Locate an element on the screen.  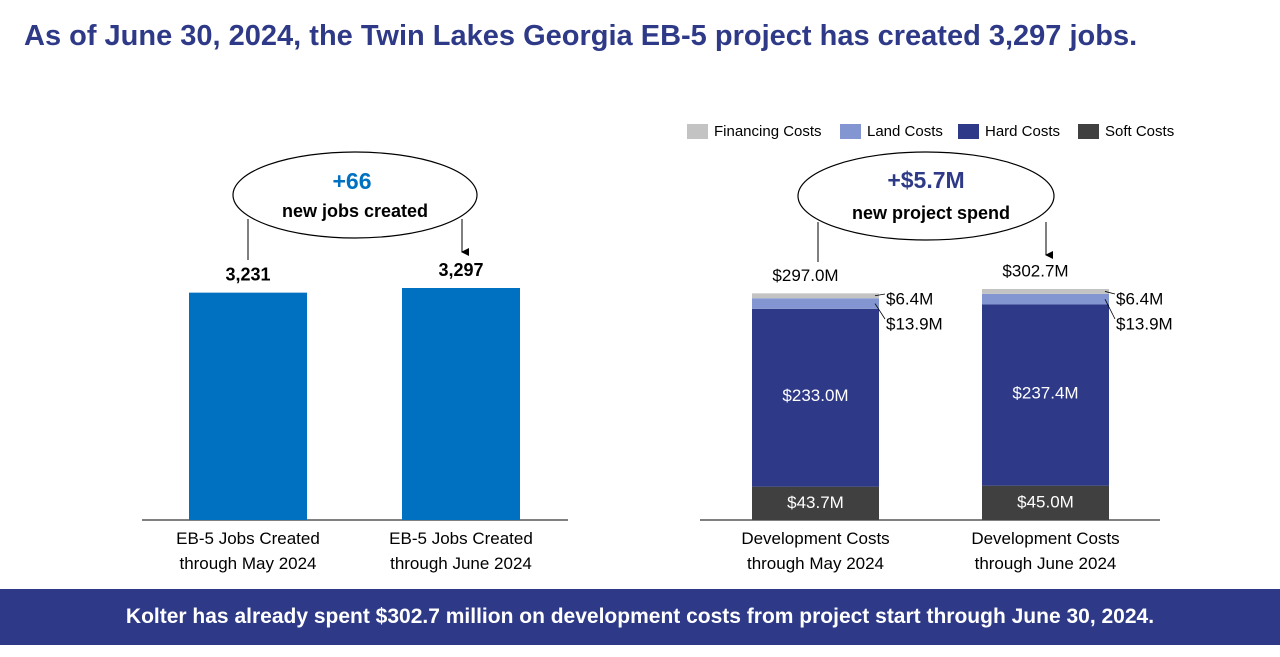
segment-label: $233.0M is located at coordinates (815, 395).